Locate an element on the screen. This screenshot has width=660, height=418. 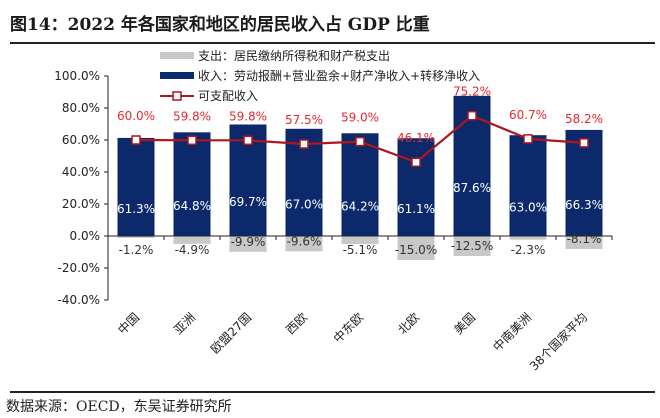
income-label: 64.8% is located at coordinates (192, 206).